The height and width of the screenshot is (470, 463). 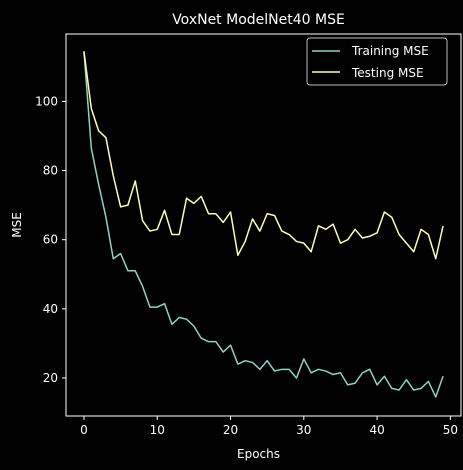 I want to click on x-tick-label: 30, so click(x=303, y=430).